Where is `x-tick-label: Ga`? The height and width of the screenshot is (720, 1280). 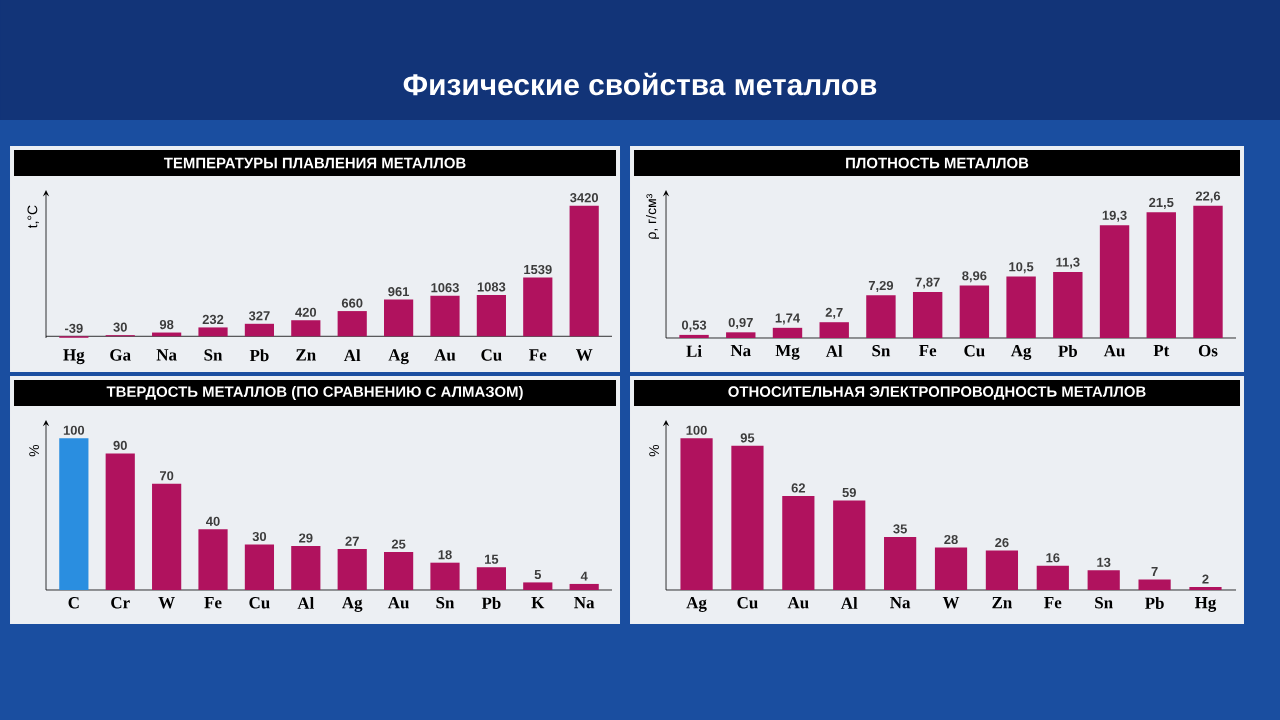 x-tick-label: Ga is located at coordinates (120, 355).